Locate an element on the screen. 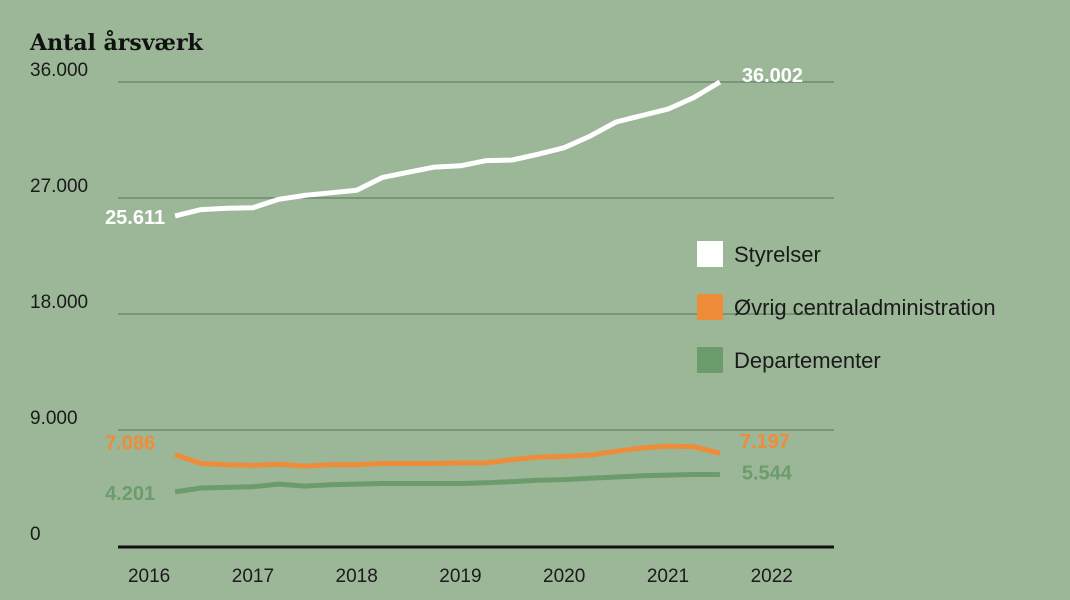  x-tick-label: 2016 is located at coordinates (149, 576).